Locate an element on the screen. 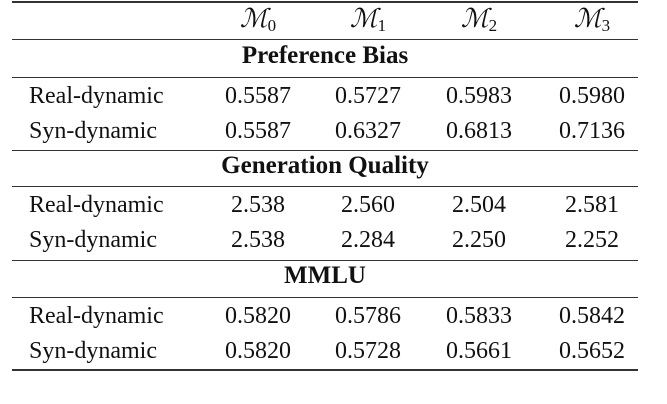 The image size is (667, 404). cell: 2.284 is located at coordinates (368, 240).